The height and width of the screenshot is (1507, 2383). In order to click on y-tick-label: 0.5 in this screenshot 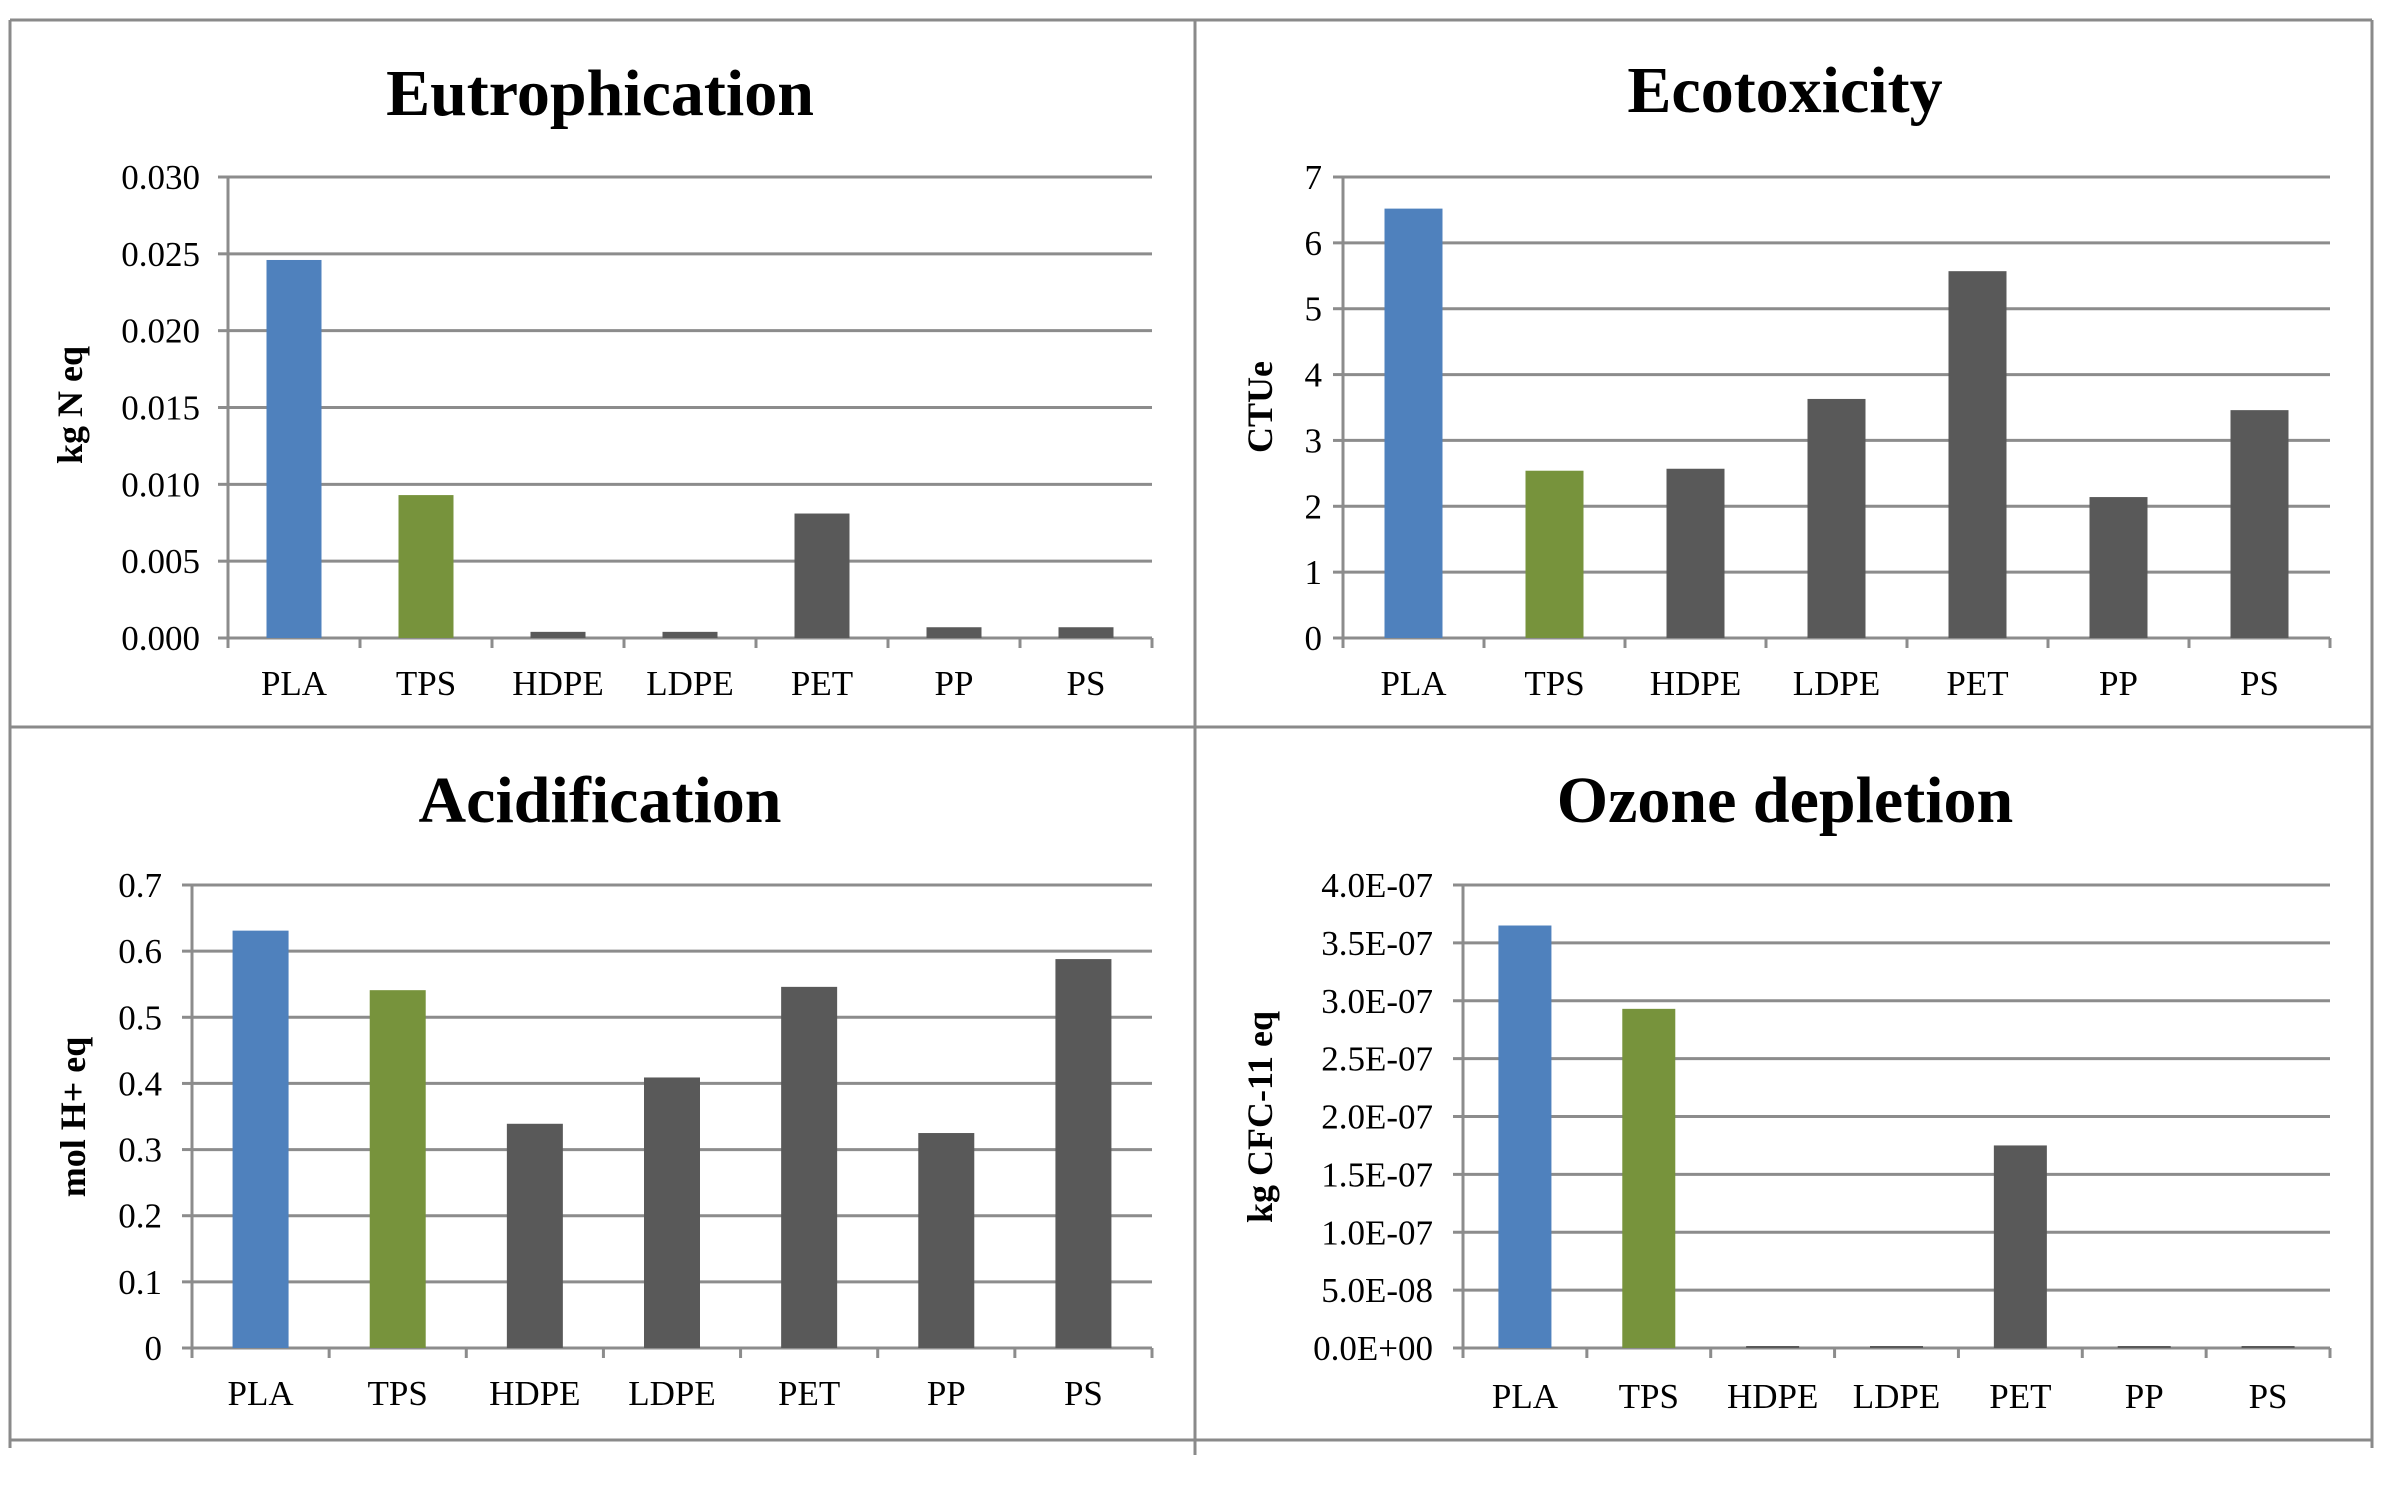, I will do `click(140, 1017)`.